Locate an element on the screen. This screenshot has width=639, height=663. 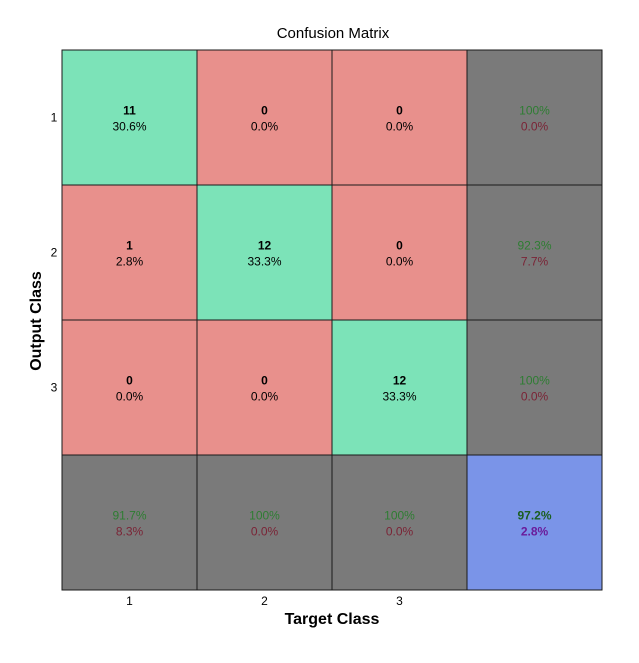
cell-1-2-percent: 0.0% is located at coordinates (265, 127).